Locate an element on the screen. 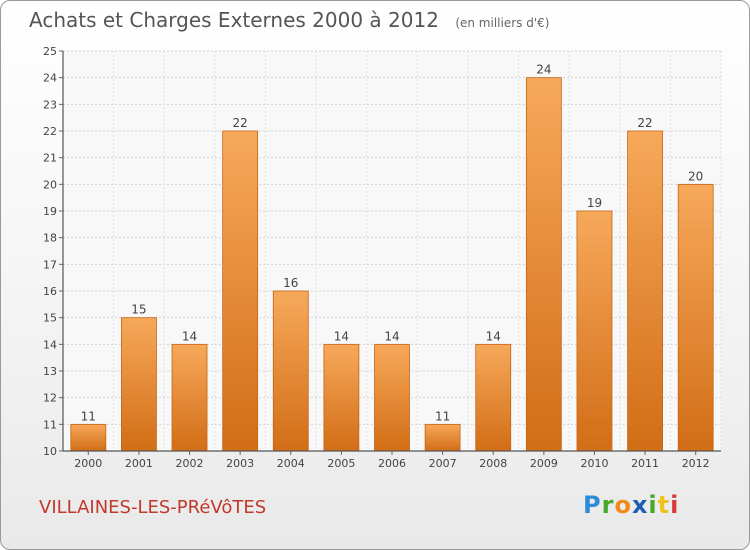 The image size is (750, 550). x-tick-label: 2002 is located at coordinates (190, 463).